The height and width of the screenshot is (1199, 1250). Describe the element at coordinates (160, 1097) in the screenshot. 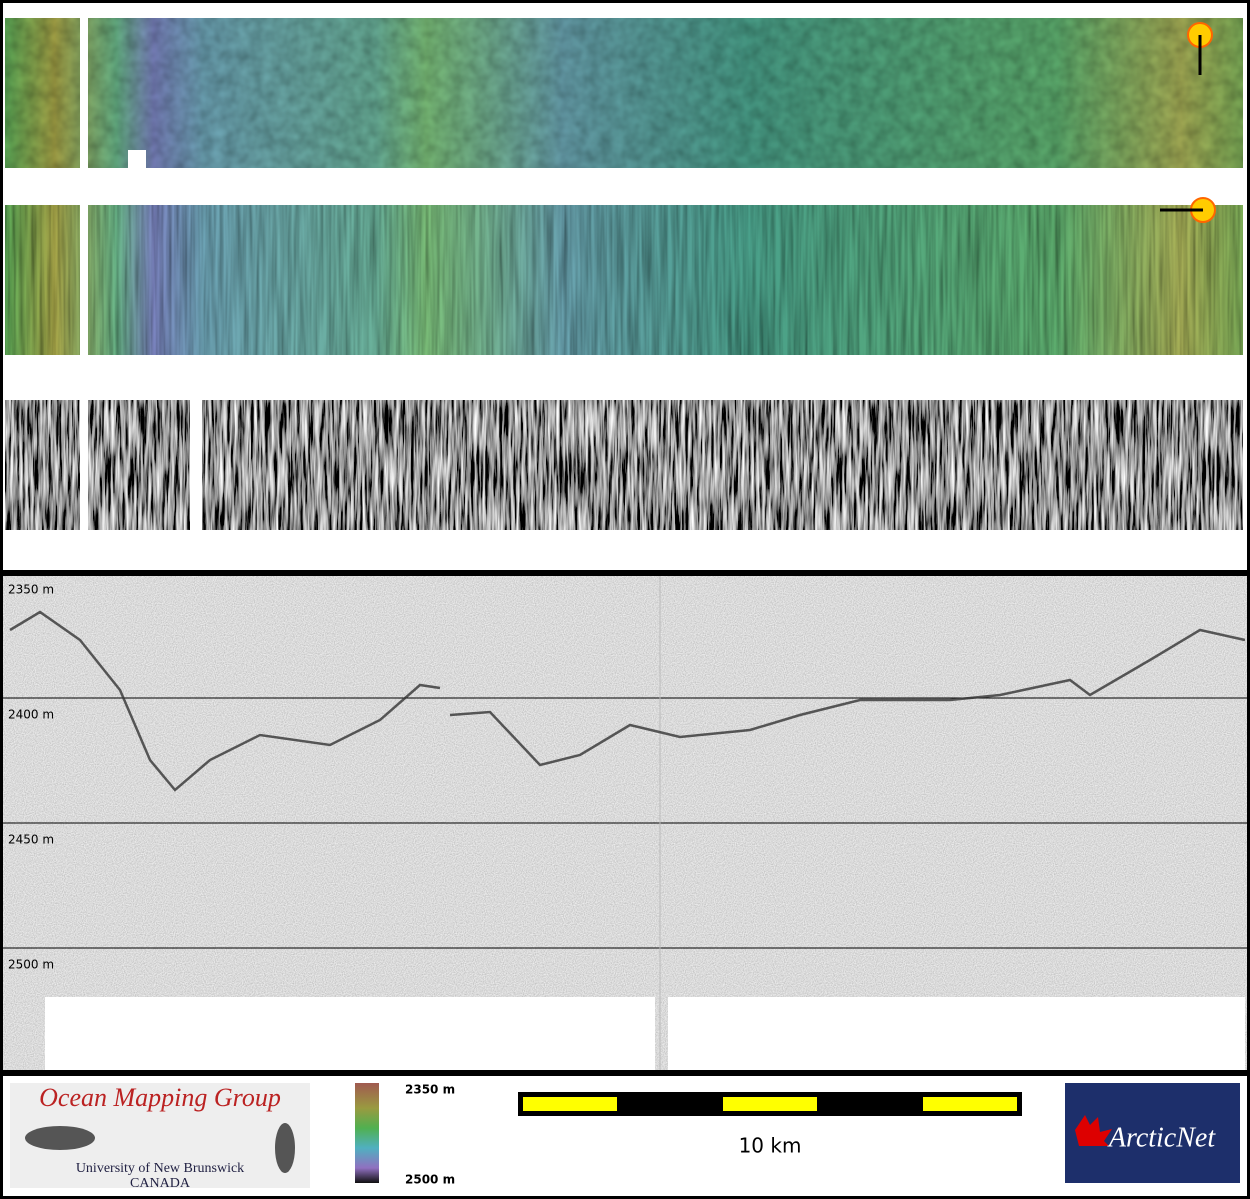

I see `logo-title: Ocean Mapping Group` at that location.